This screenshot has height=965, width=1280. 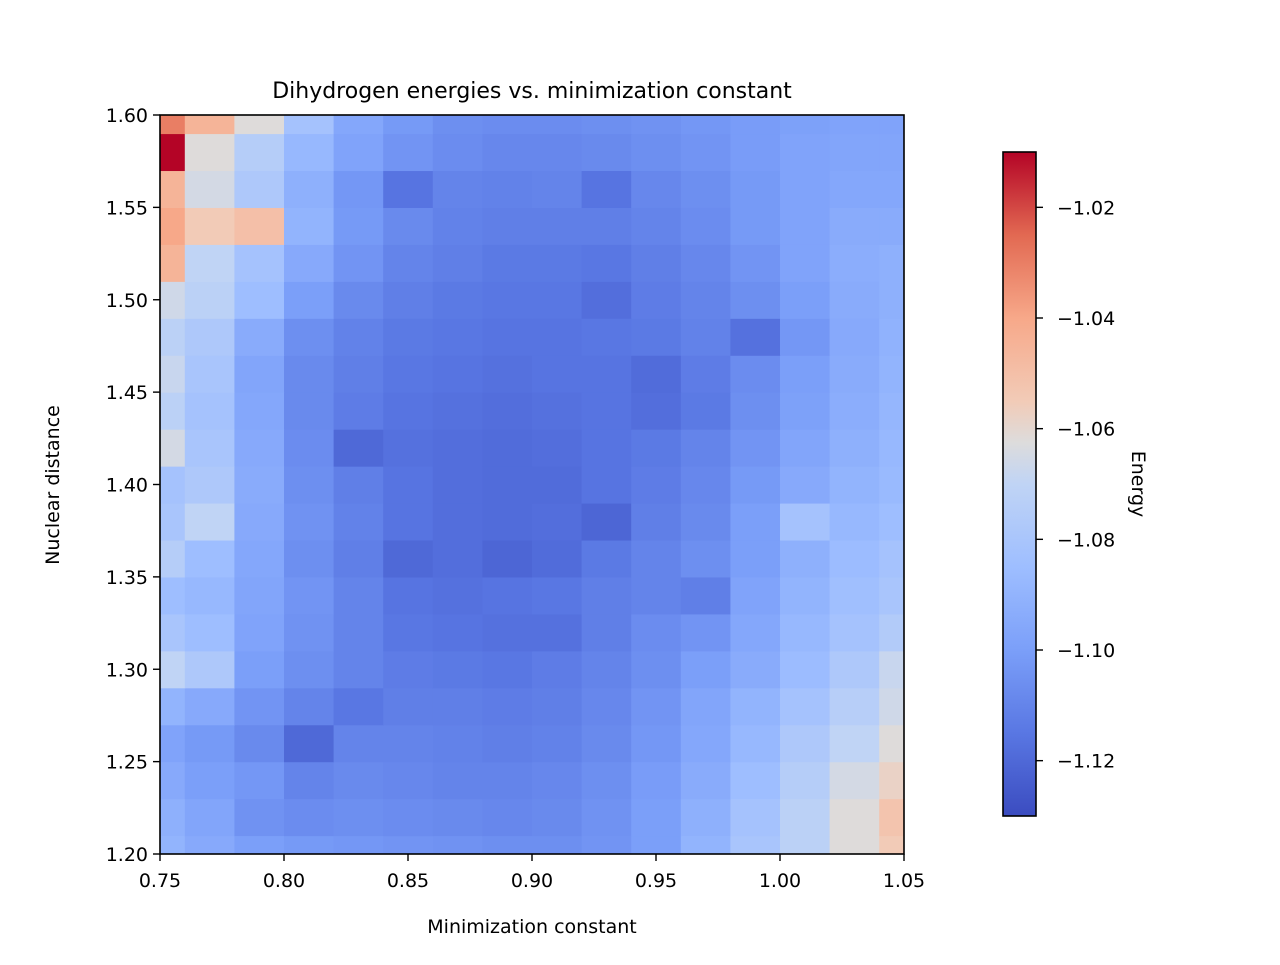 I want to click on x-axis-label: Minimization constant, so click(x=531, y=927).